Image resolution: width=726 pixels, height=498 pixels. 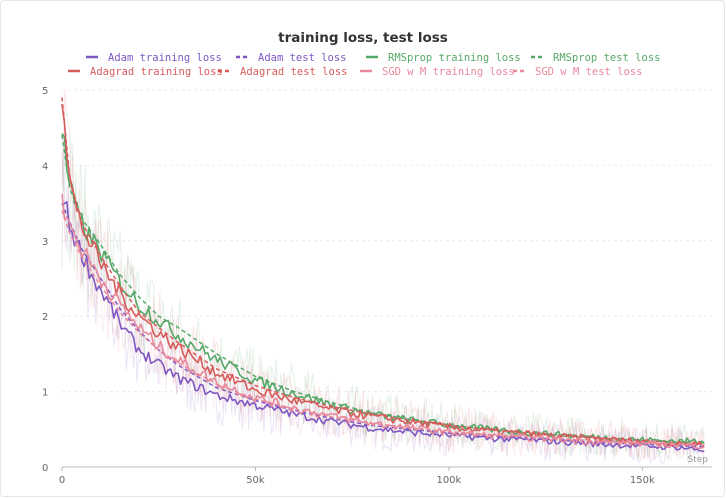 What do you see at coordinates (45, 317) in the screenshot?
I see `y-tick-label: 2` at bounding box center [45, 317].